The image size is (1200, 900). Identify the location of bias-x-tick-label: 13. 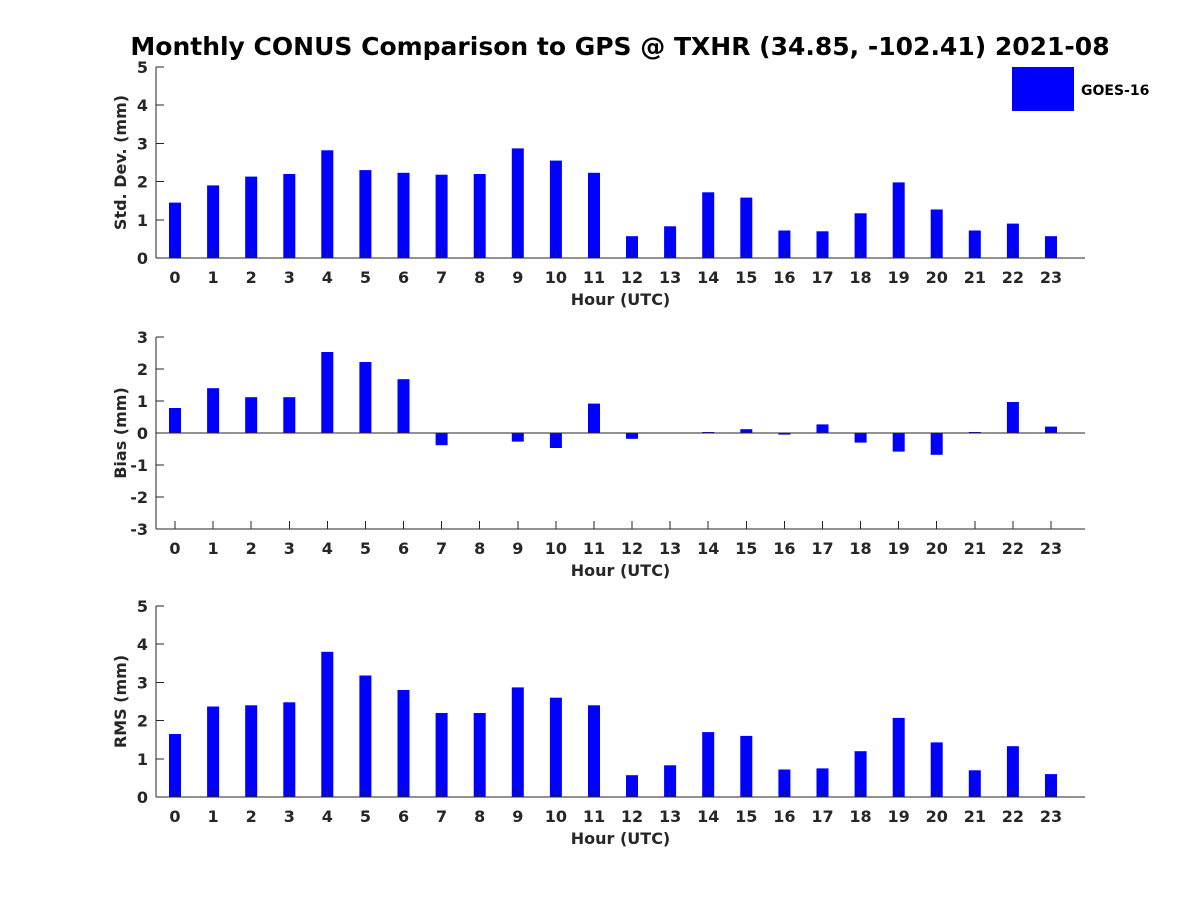
(670, 548).